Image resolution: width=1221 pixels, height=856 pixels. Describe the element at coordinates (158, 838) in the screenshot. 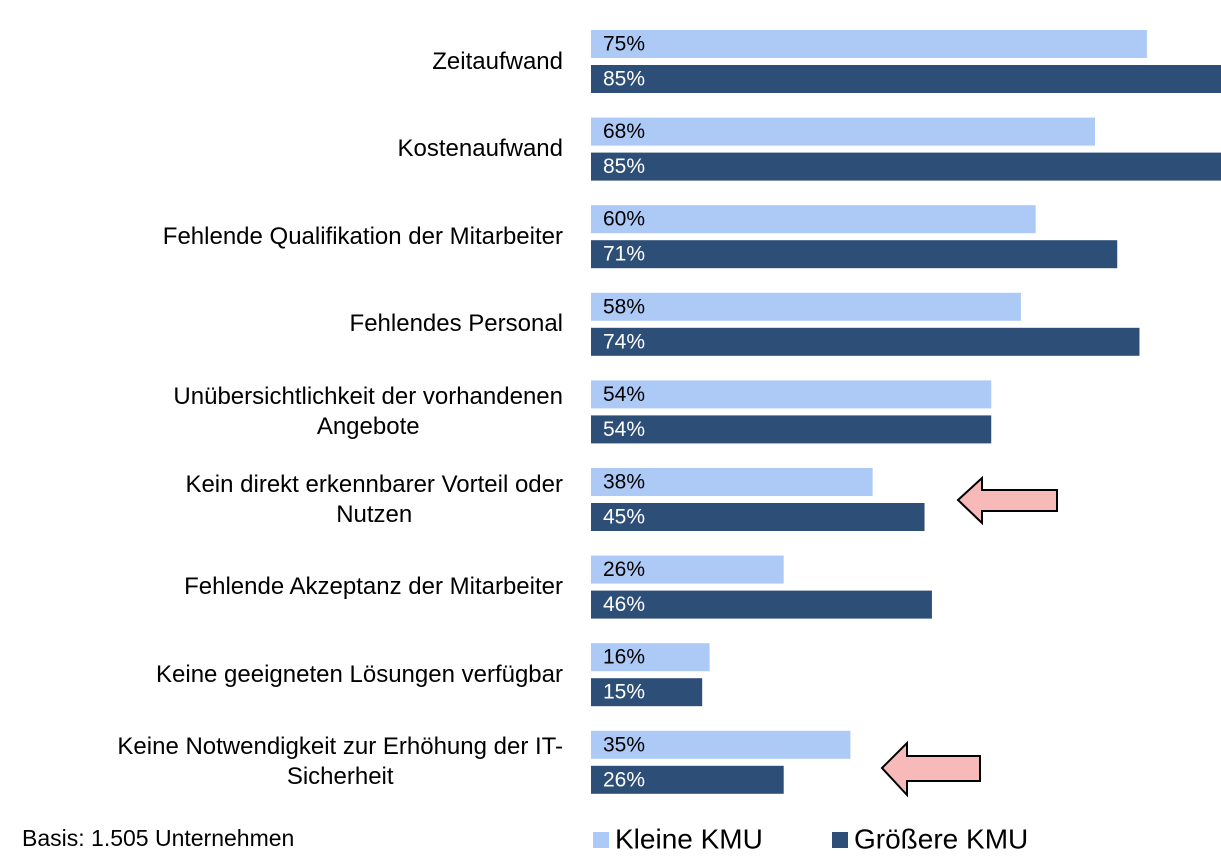

I see `footnote: Basis: 1.505 Unternehmen` at that location.